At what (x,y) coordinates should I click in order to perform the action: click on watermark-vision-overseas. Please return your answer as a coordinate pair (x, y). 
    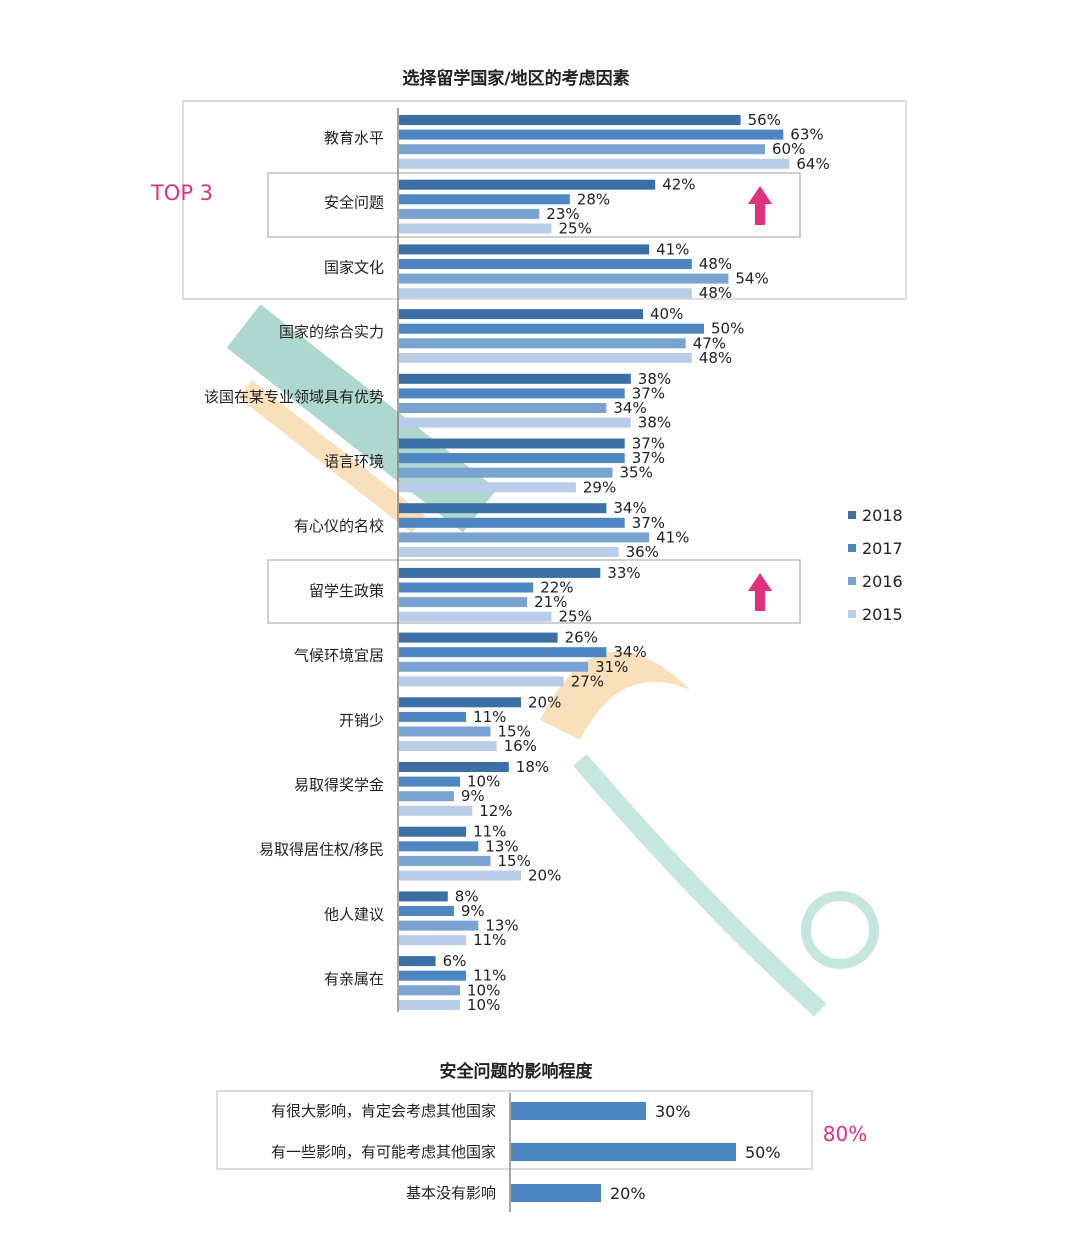
    Looking at the image, I should click on (709, 834).